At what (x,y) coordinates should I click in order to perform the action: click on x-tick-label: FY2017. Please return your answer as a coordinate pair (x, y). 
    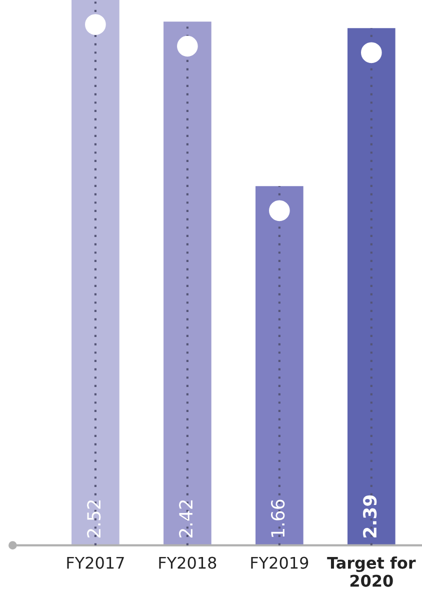
    Looking at the image, I should click on (95, 562).